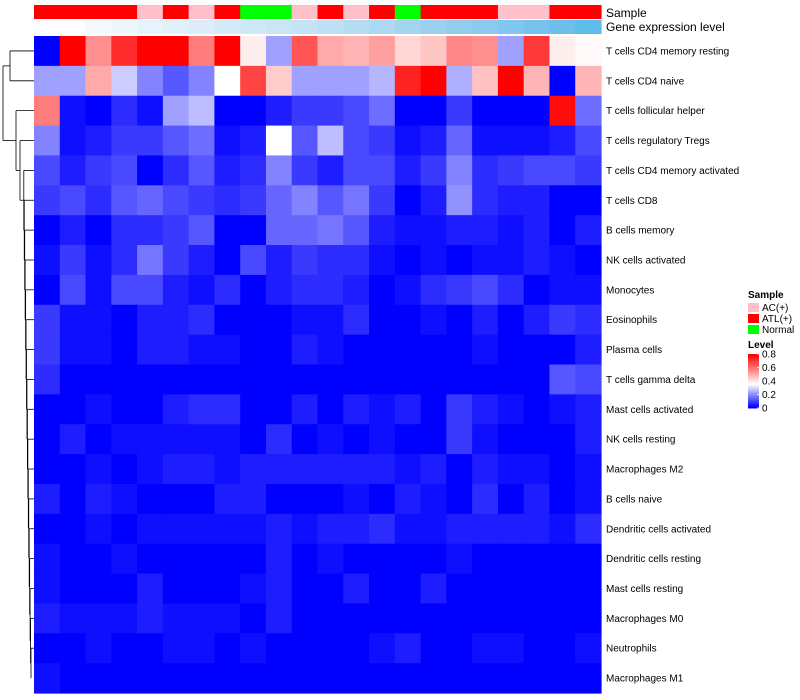 The image size is (800, 700). Describe the element at coordinates (771, 319) in the screenshot. I see `legend-sample-entries: AC(+)ATL(+)Normal` at that location.